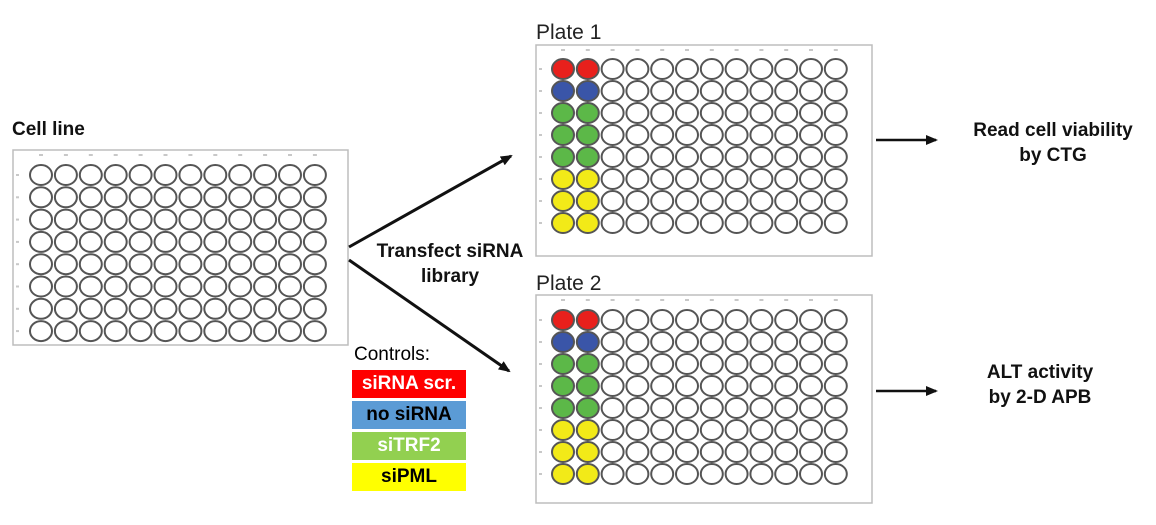  I want to click on controls-title: Controls:, so click(392, 354).